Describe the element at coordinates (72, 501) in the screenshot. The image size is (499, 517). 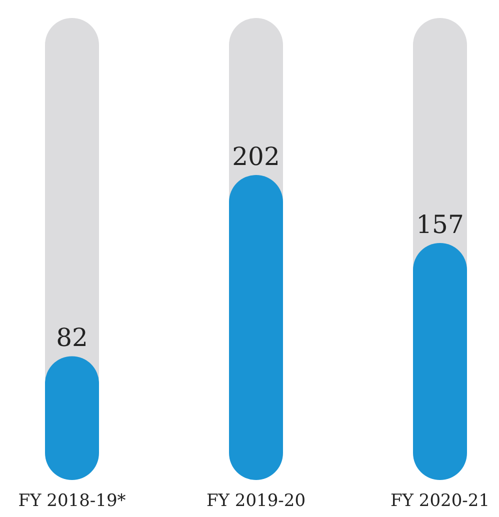
I see `x-tick-label: FY 2018-19*` at that location.